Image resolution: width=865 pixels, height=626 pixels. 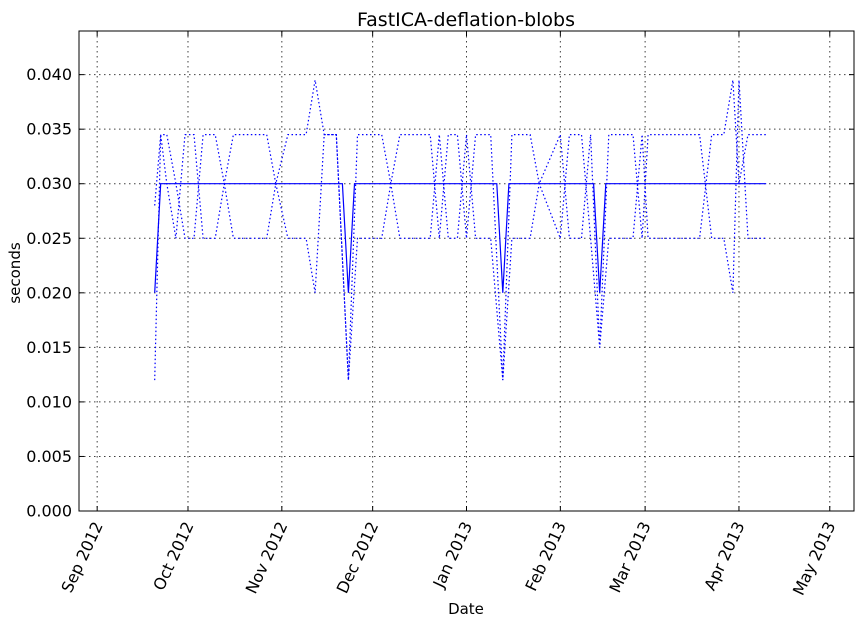 I want to click on y-tick-label: 0.015, so click(x=49, y=347).